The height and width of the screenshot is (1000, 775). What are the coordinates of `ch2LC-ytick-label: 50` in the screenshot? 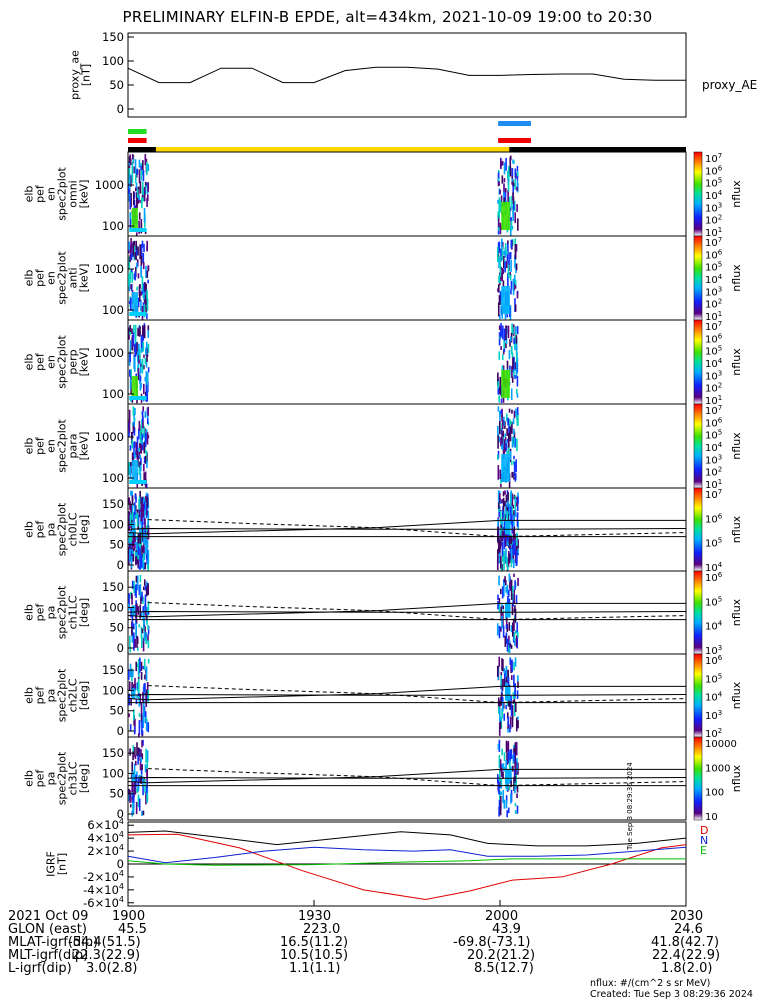 It's located at (116, 711).